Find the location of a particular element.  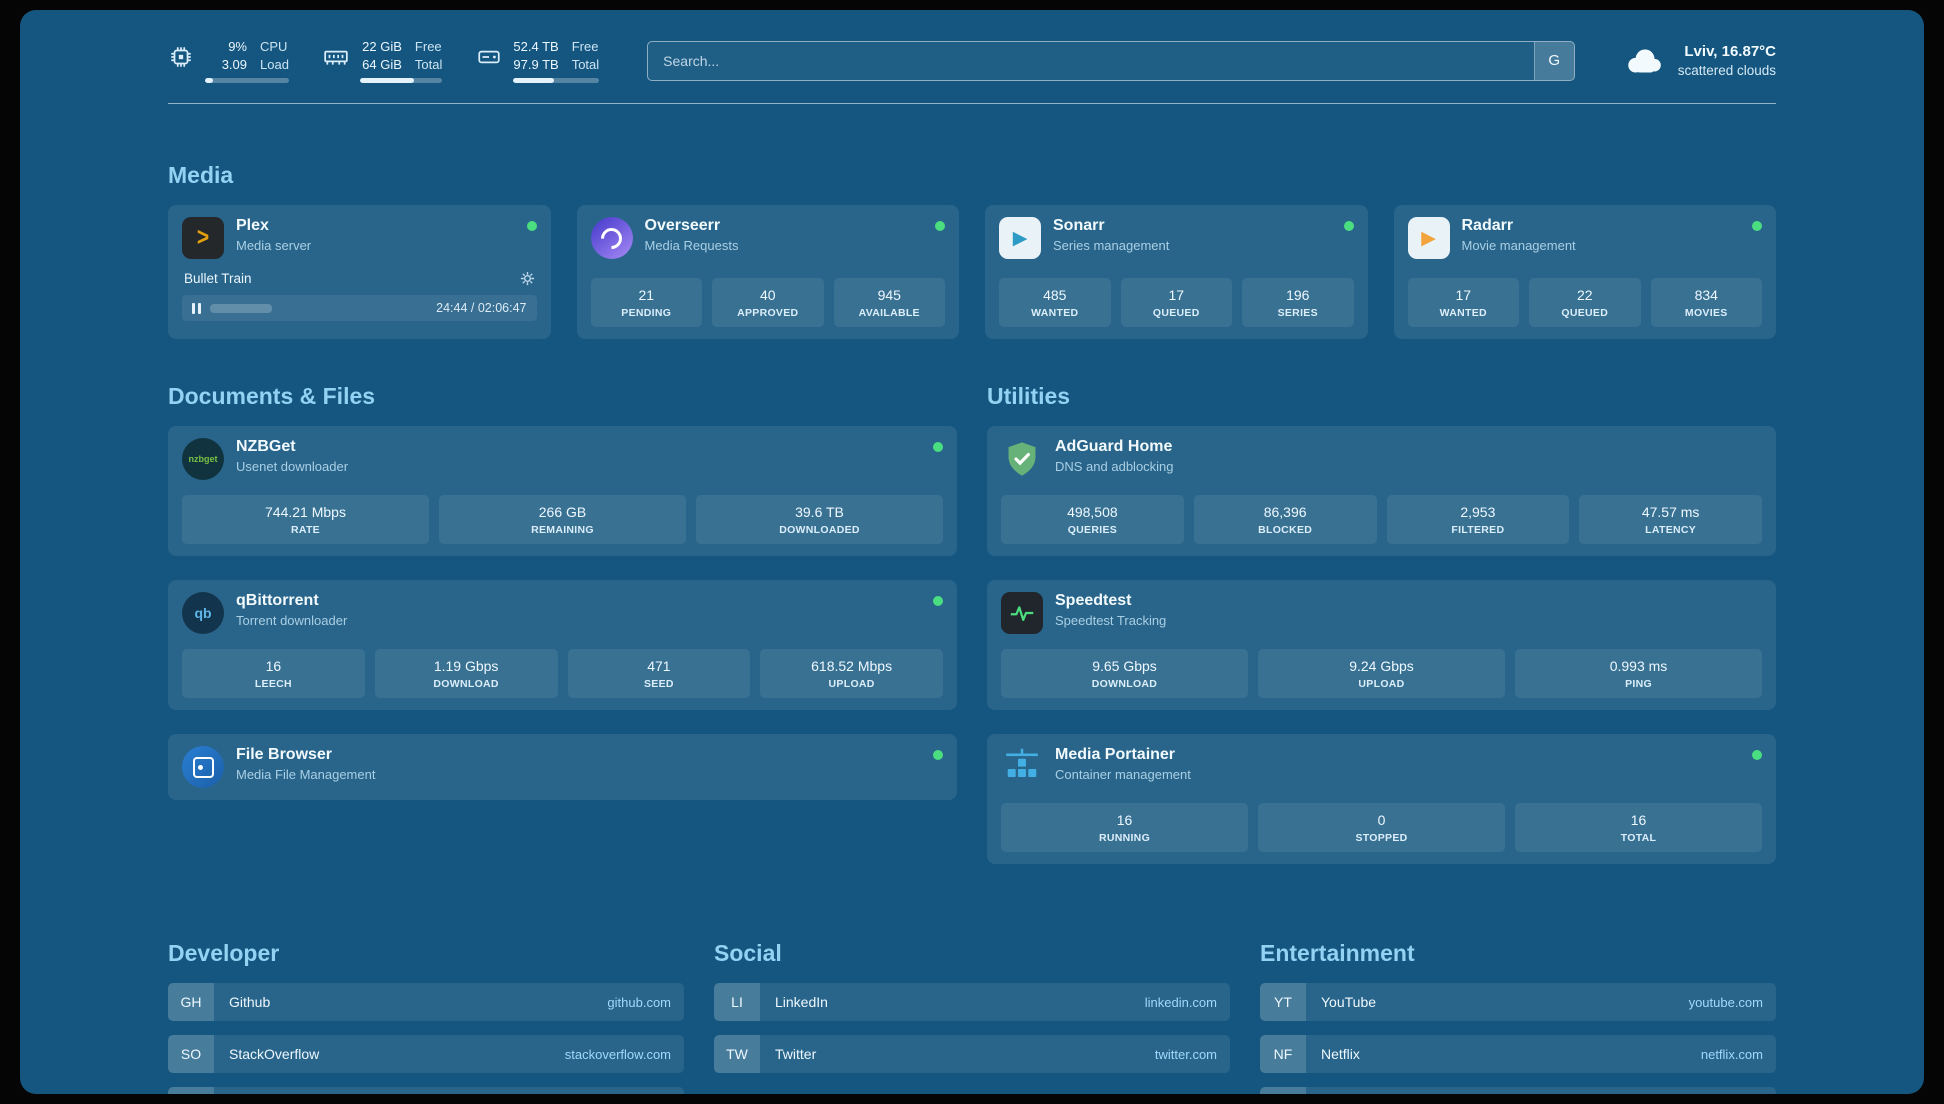

memory-widget: 22 GiB 64 GiB Free Total is located at coordinates (383, 61).